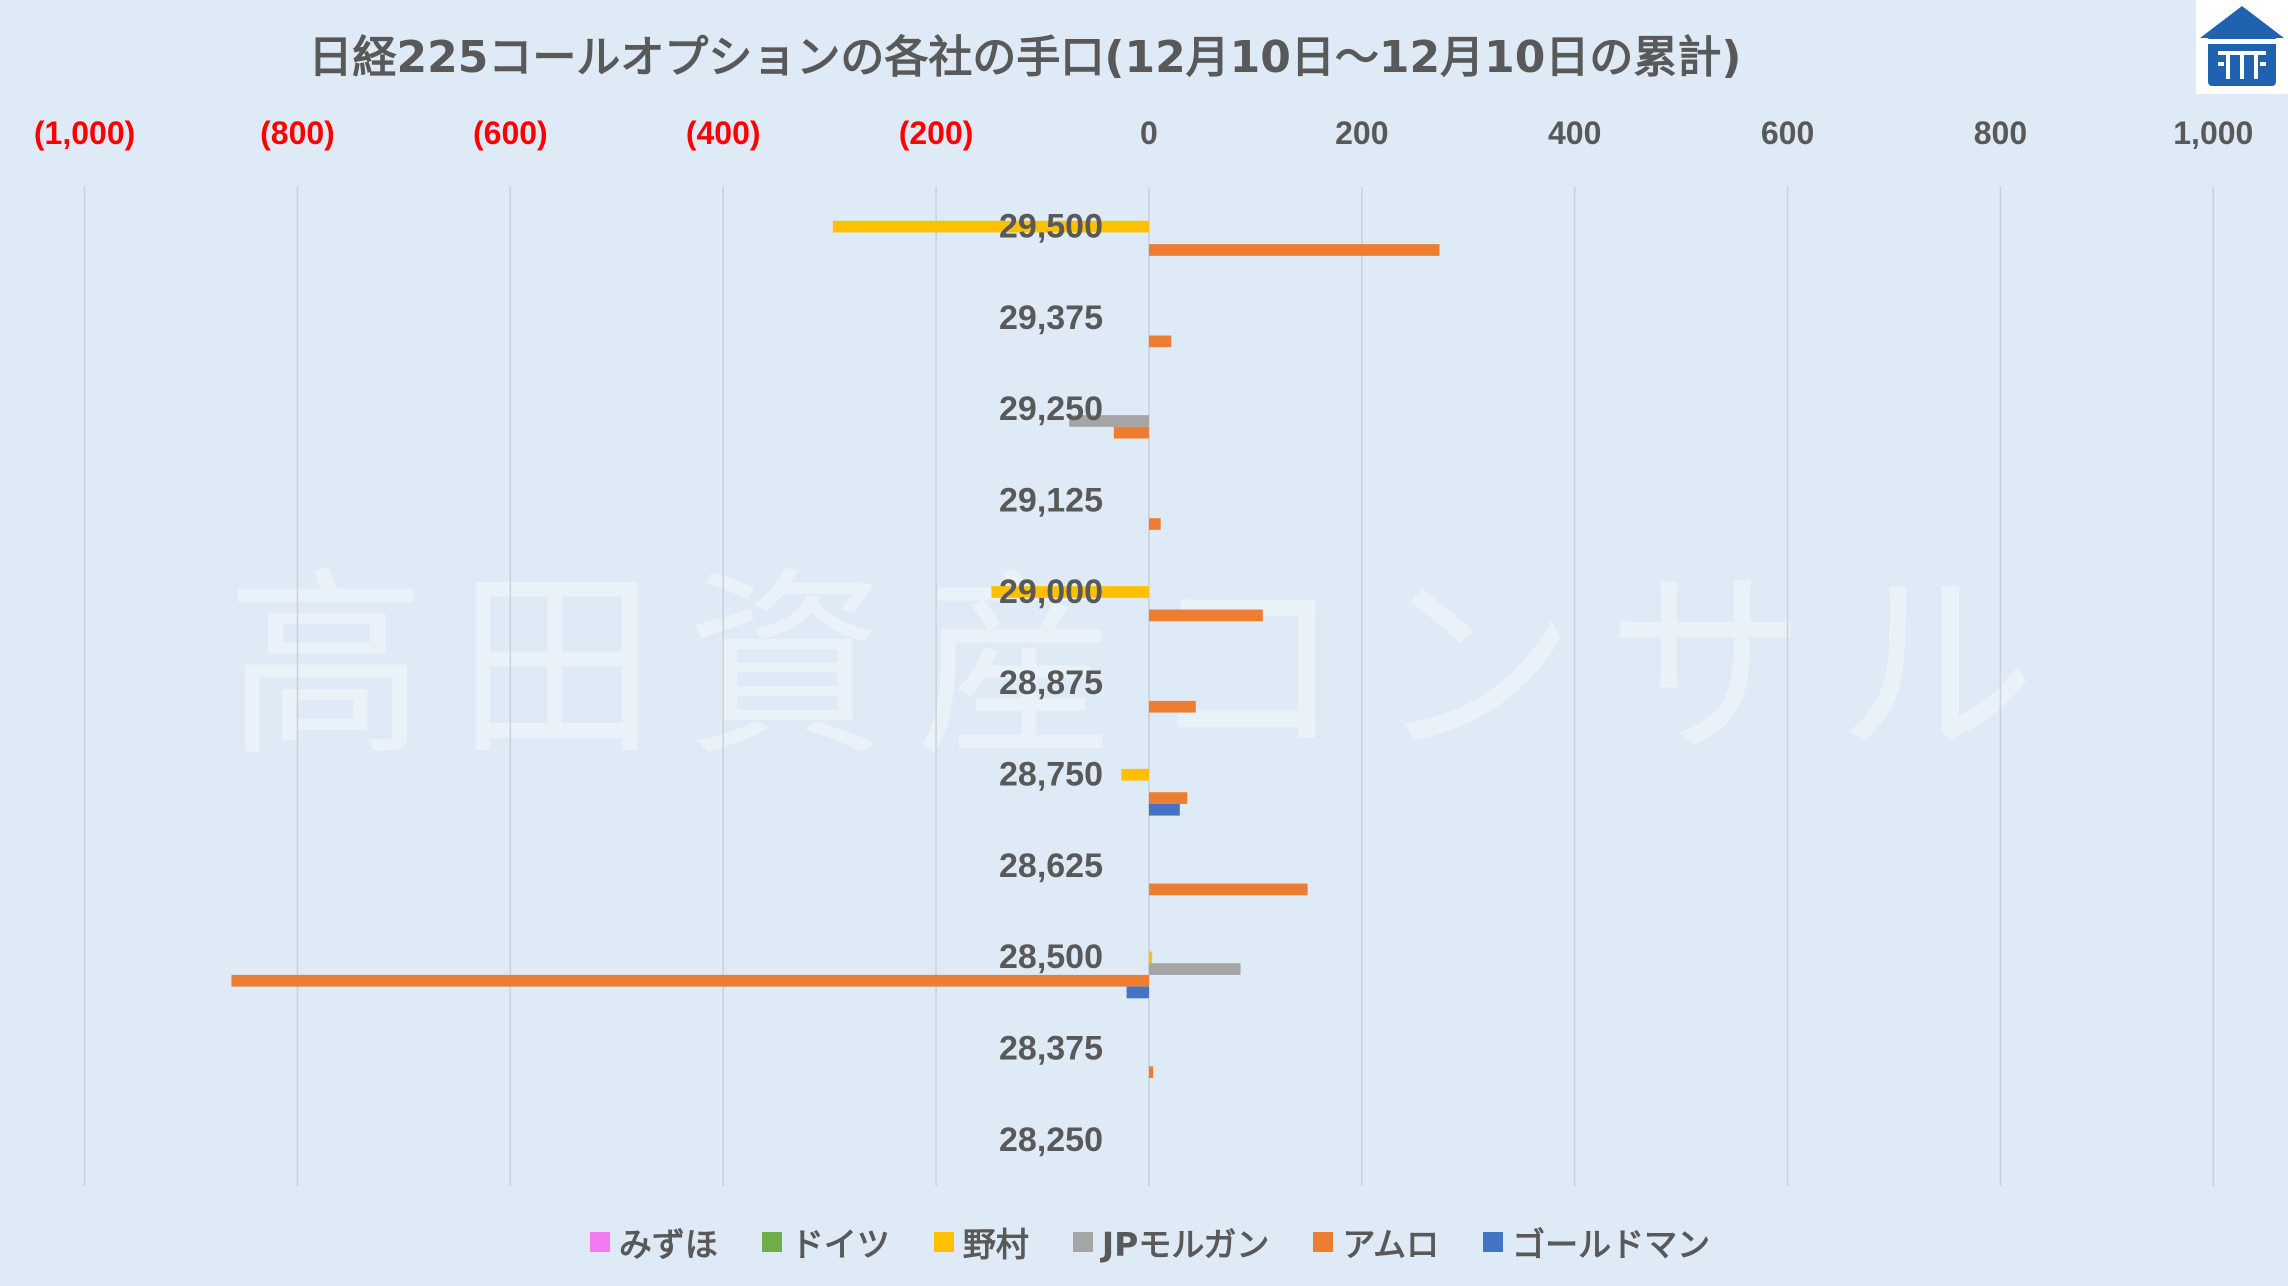 This screenshot has width=2288, height=1286. I want to click on y-tick-label: 28,625, so click(1051, 866).